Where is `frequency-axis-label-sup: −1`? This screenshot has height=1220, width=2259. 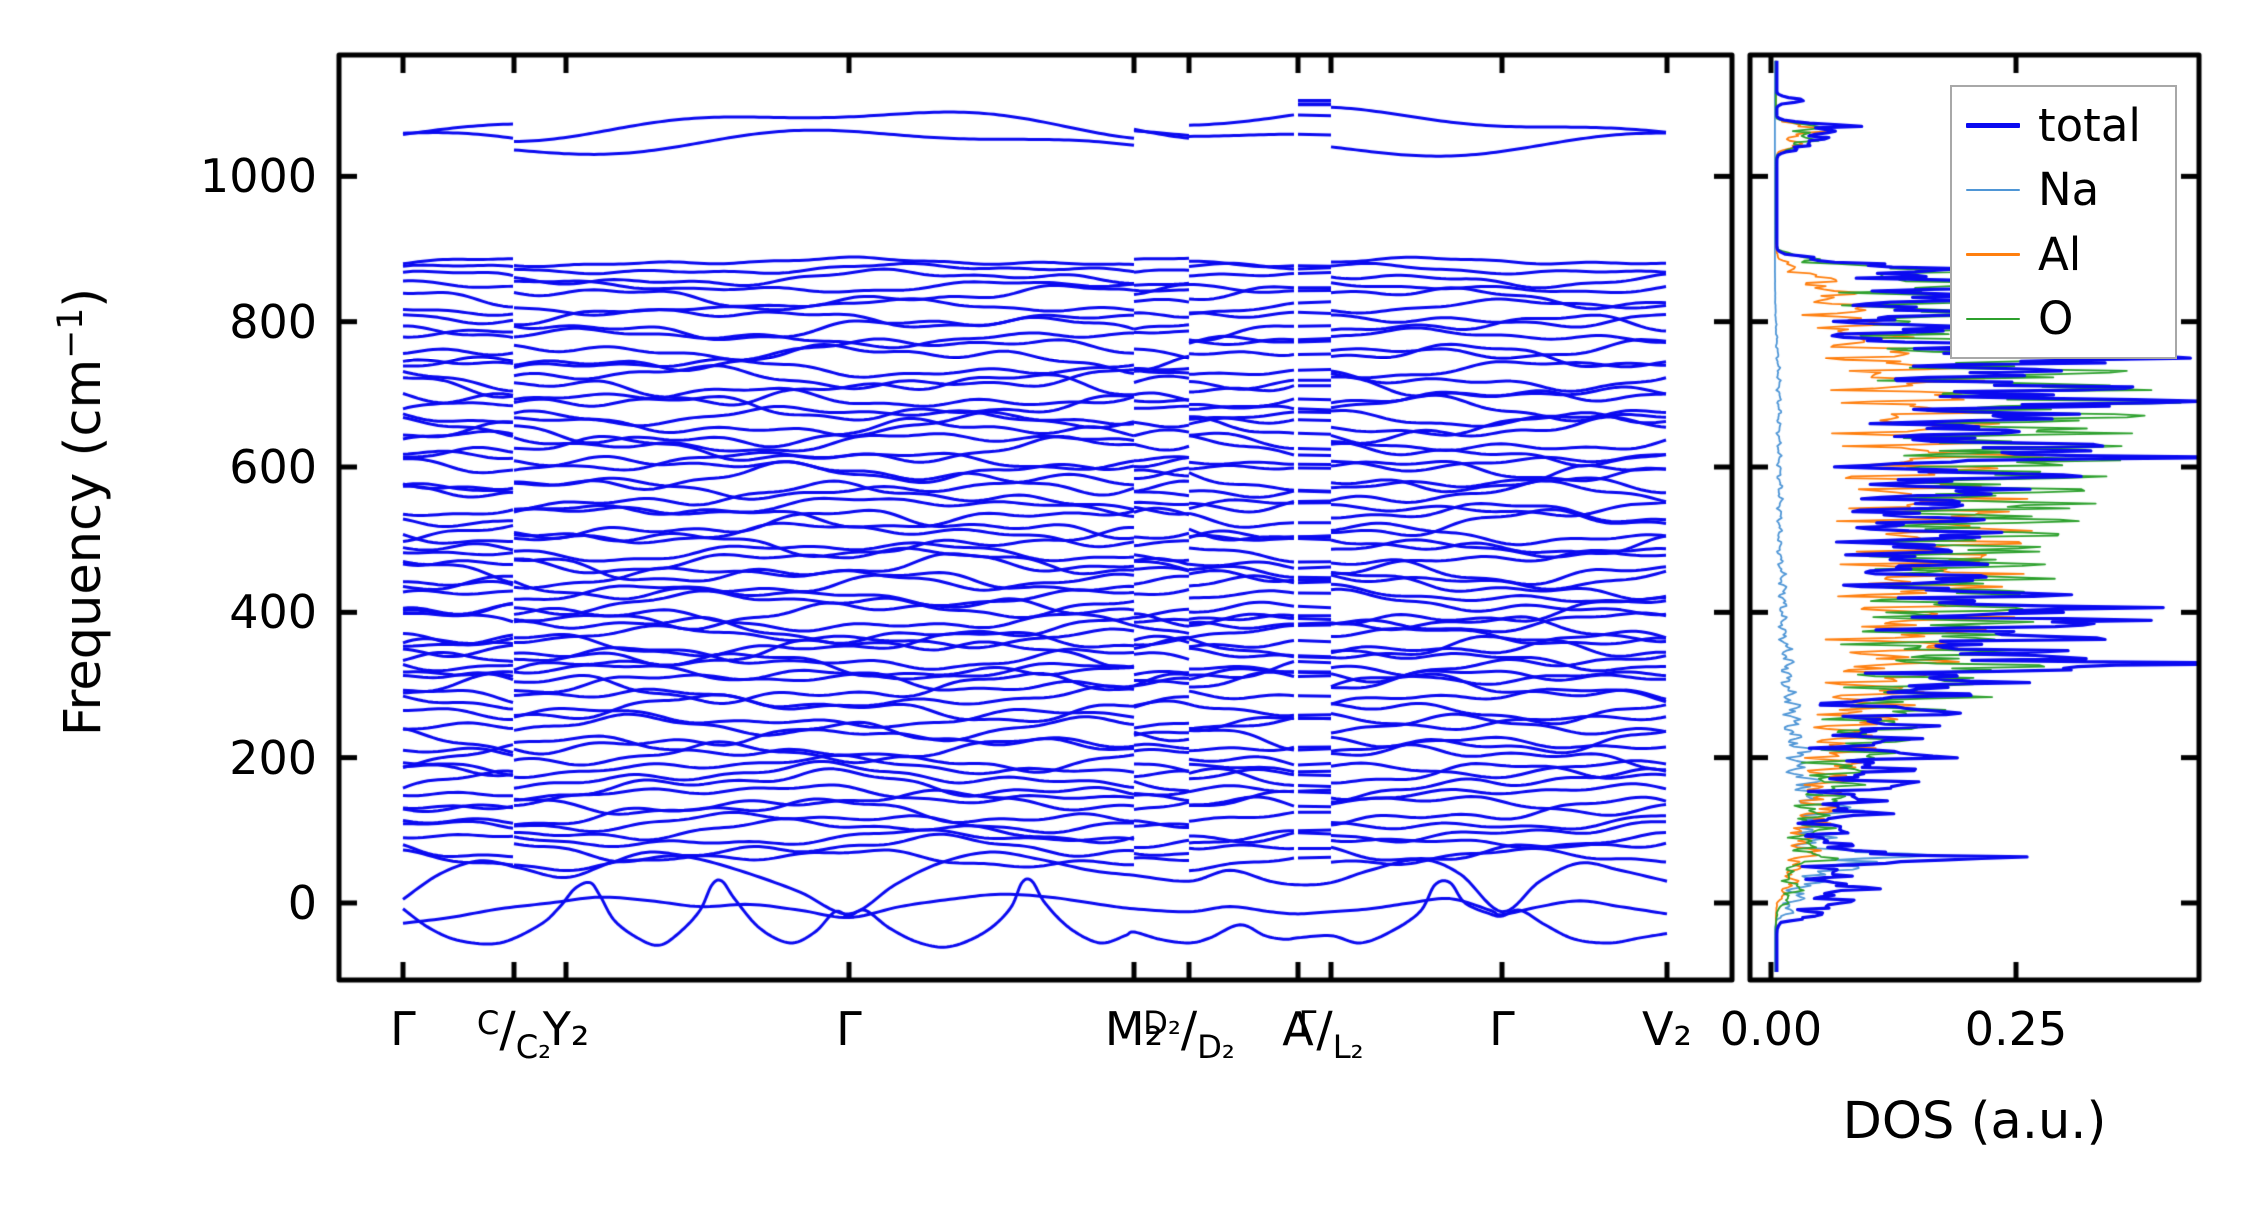 frequency-axis-label-sup: −1 is located at coordinates (71, 333).